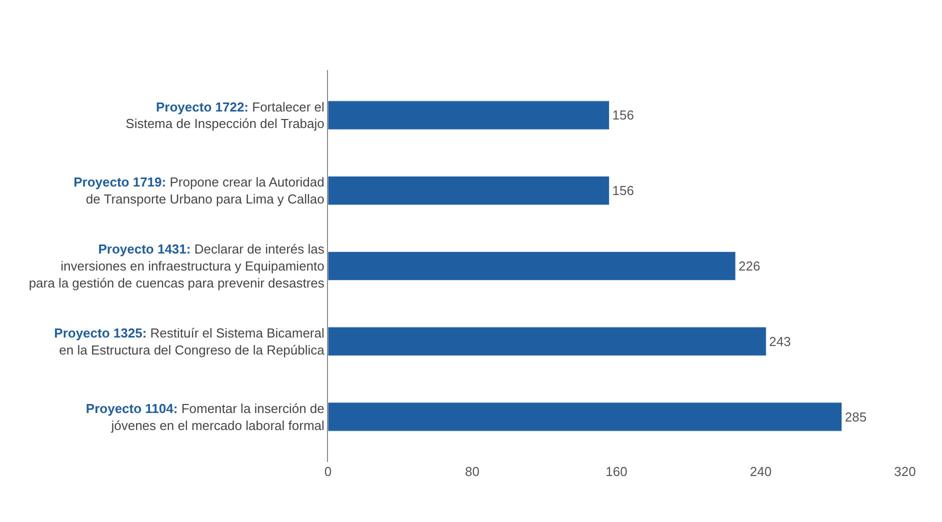 The image size is (942, 522). I want to click on x-tick-label: 160, so click(617, 471).